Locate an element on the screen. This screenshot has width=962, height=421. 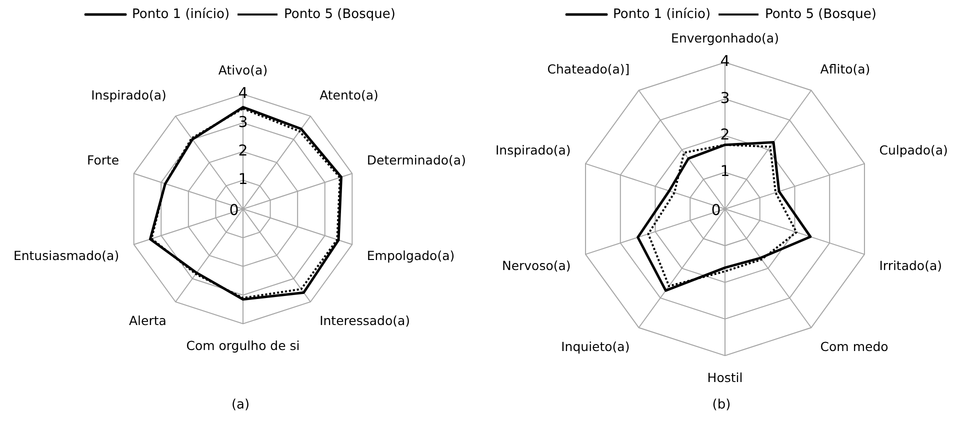
spoke-label: Atento(a) is located at coordinates (349, 94).